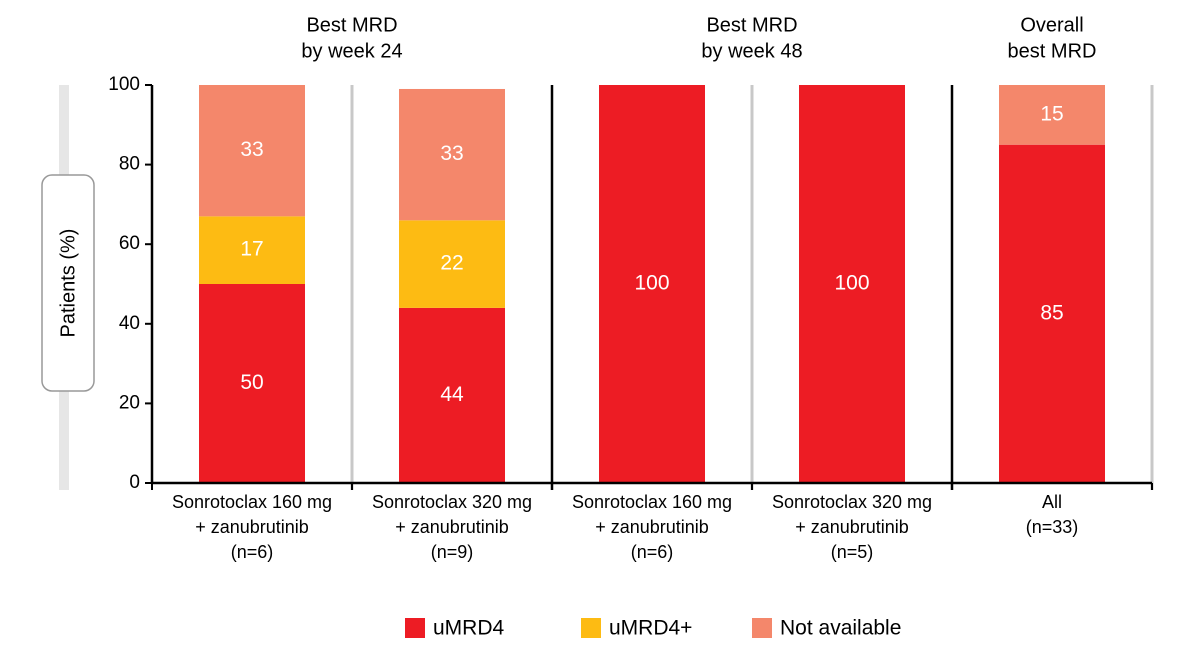 The image size is (1200, 645). What do you see at coordinates (852, 552) in the screenshot?
I see `x-tick-label: (n=5)` at bounding box center [852, 552].